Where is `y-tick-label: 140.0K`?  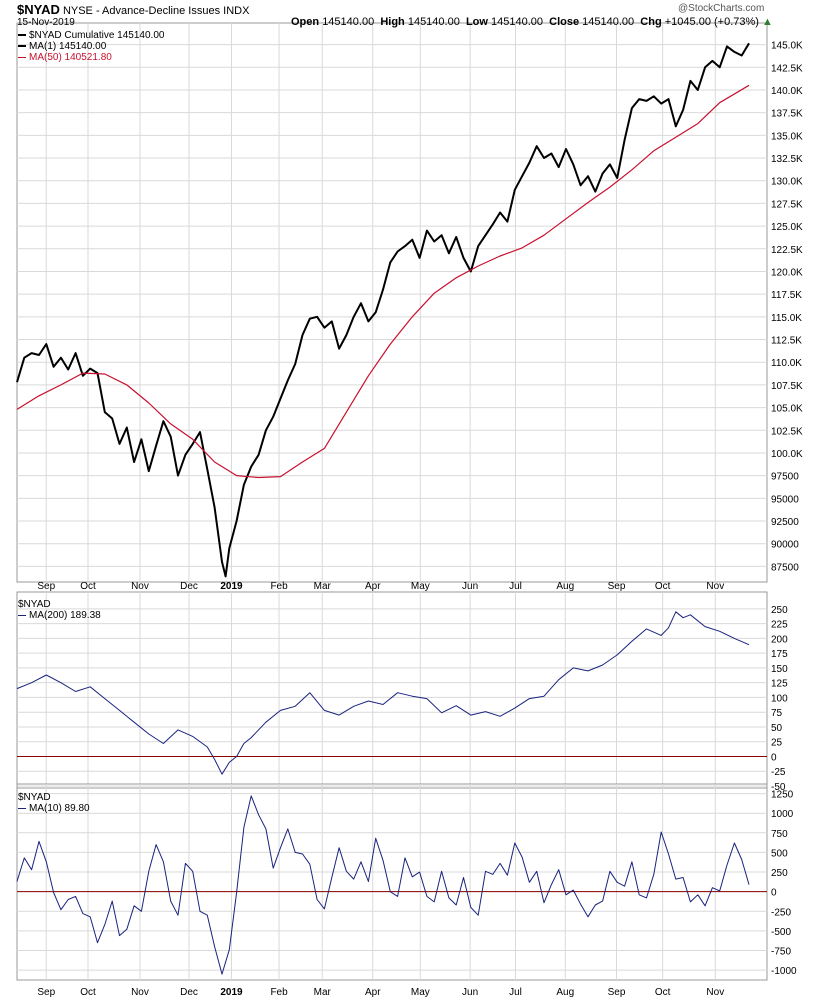 y-tick-label: 140.0K is located at coordinates (787, 91).